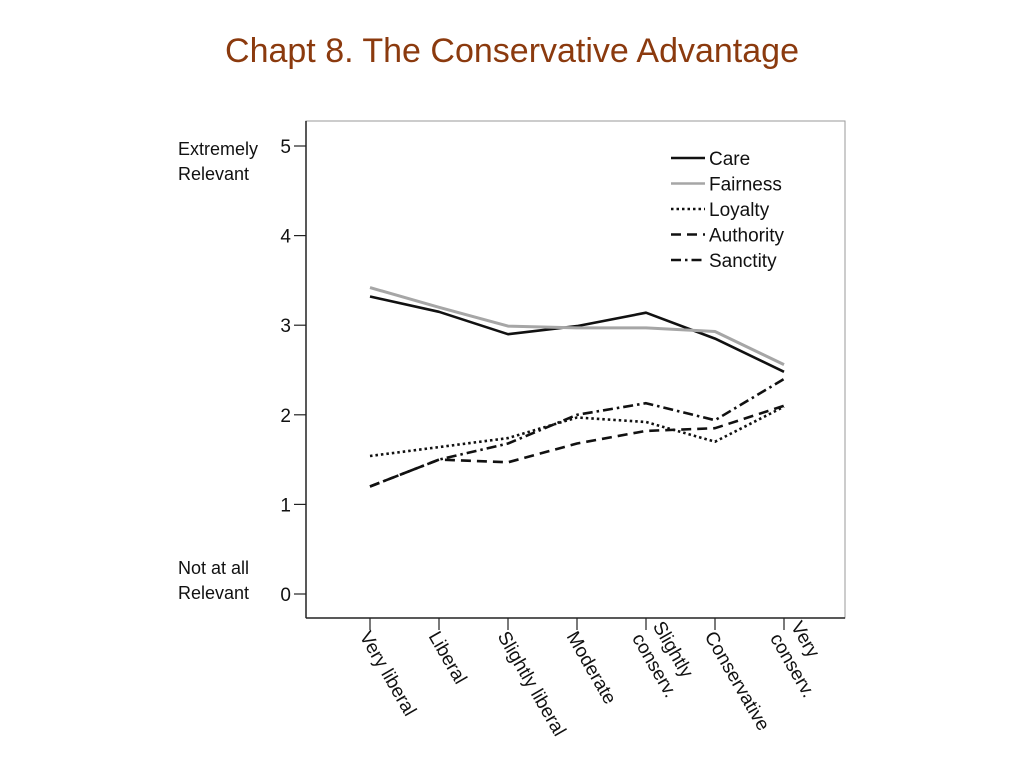 Image resolution: width=1024 pixels, height=768 pixels. I want to click on x-tick-label: Conservative, so click(737, 681).